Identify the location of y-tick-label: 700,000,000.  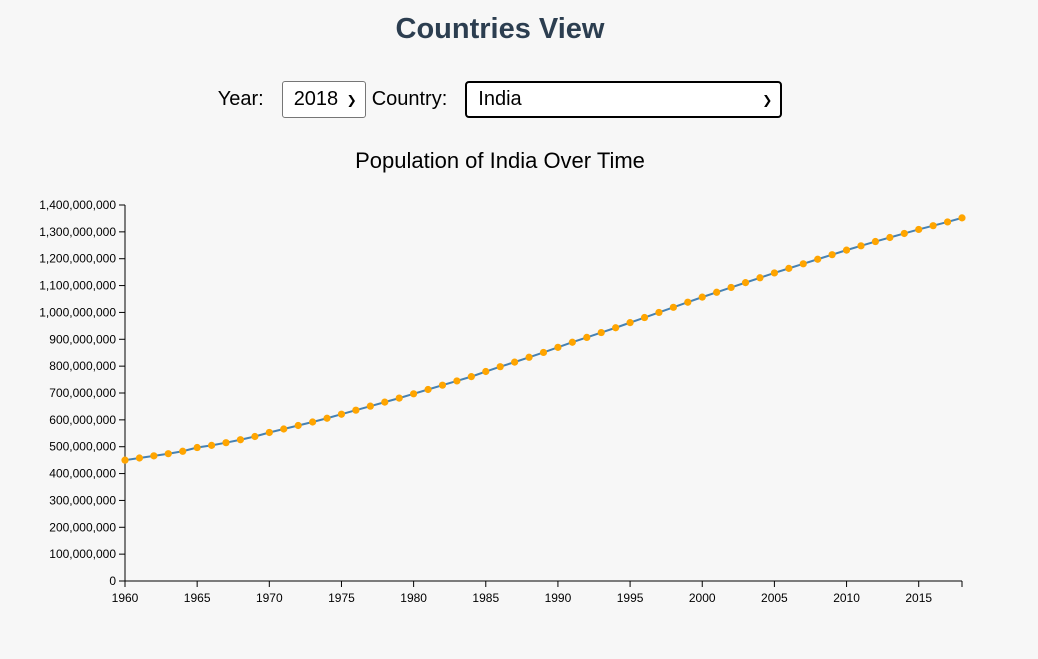
(82, 393).